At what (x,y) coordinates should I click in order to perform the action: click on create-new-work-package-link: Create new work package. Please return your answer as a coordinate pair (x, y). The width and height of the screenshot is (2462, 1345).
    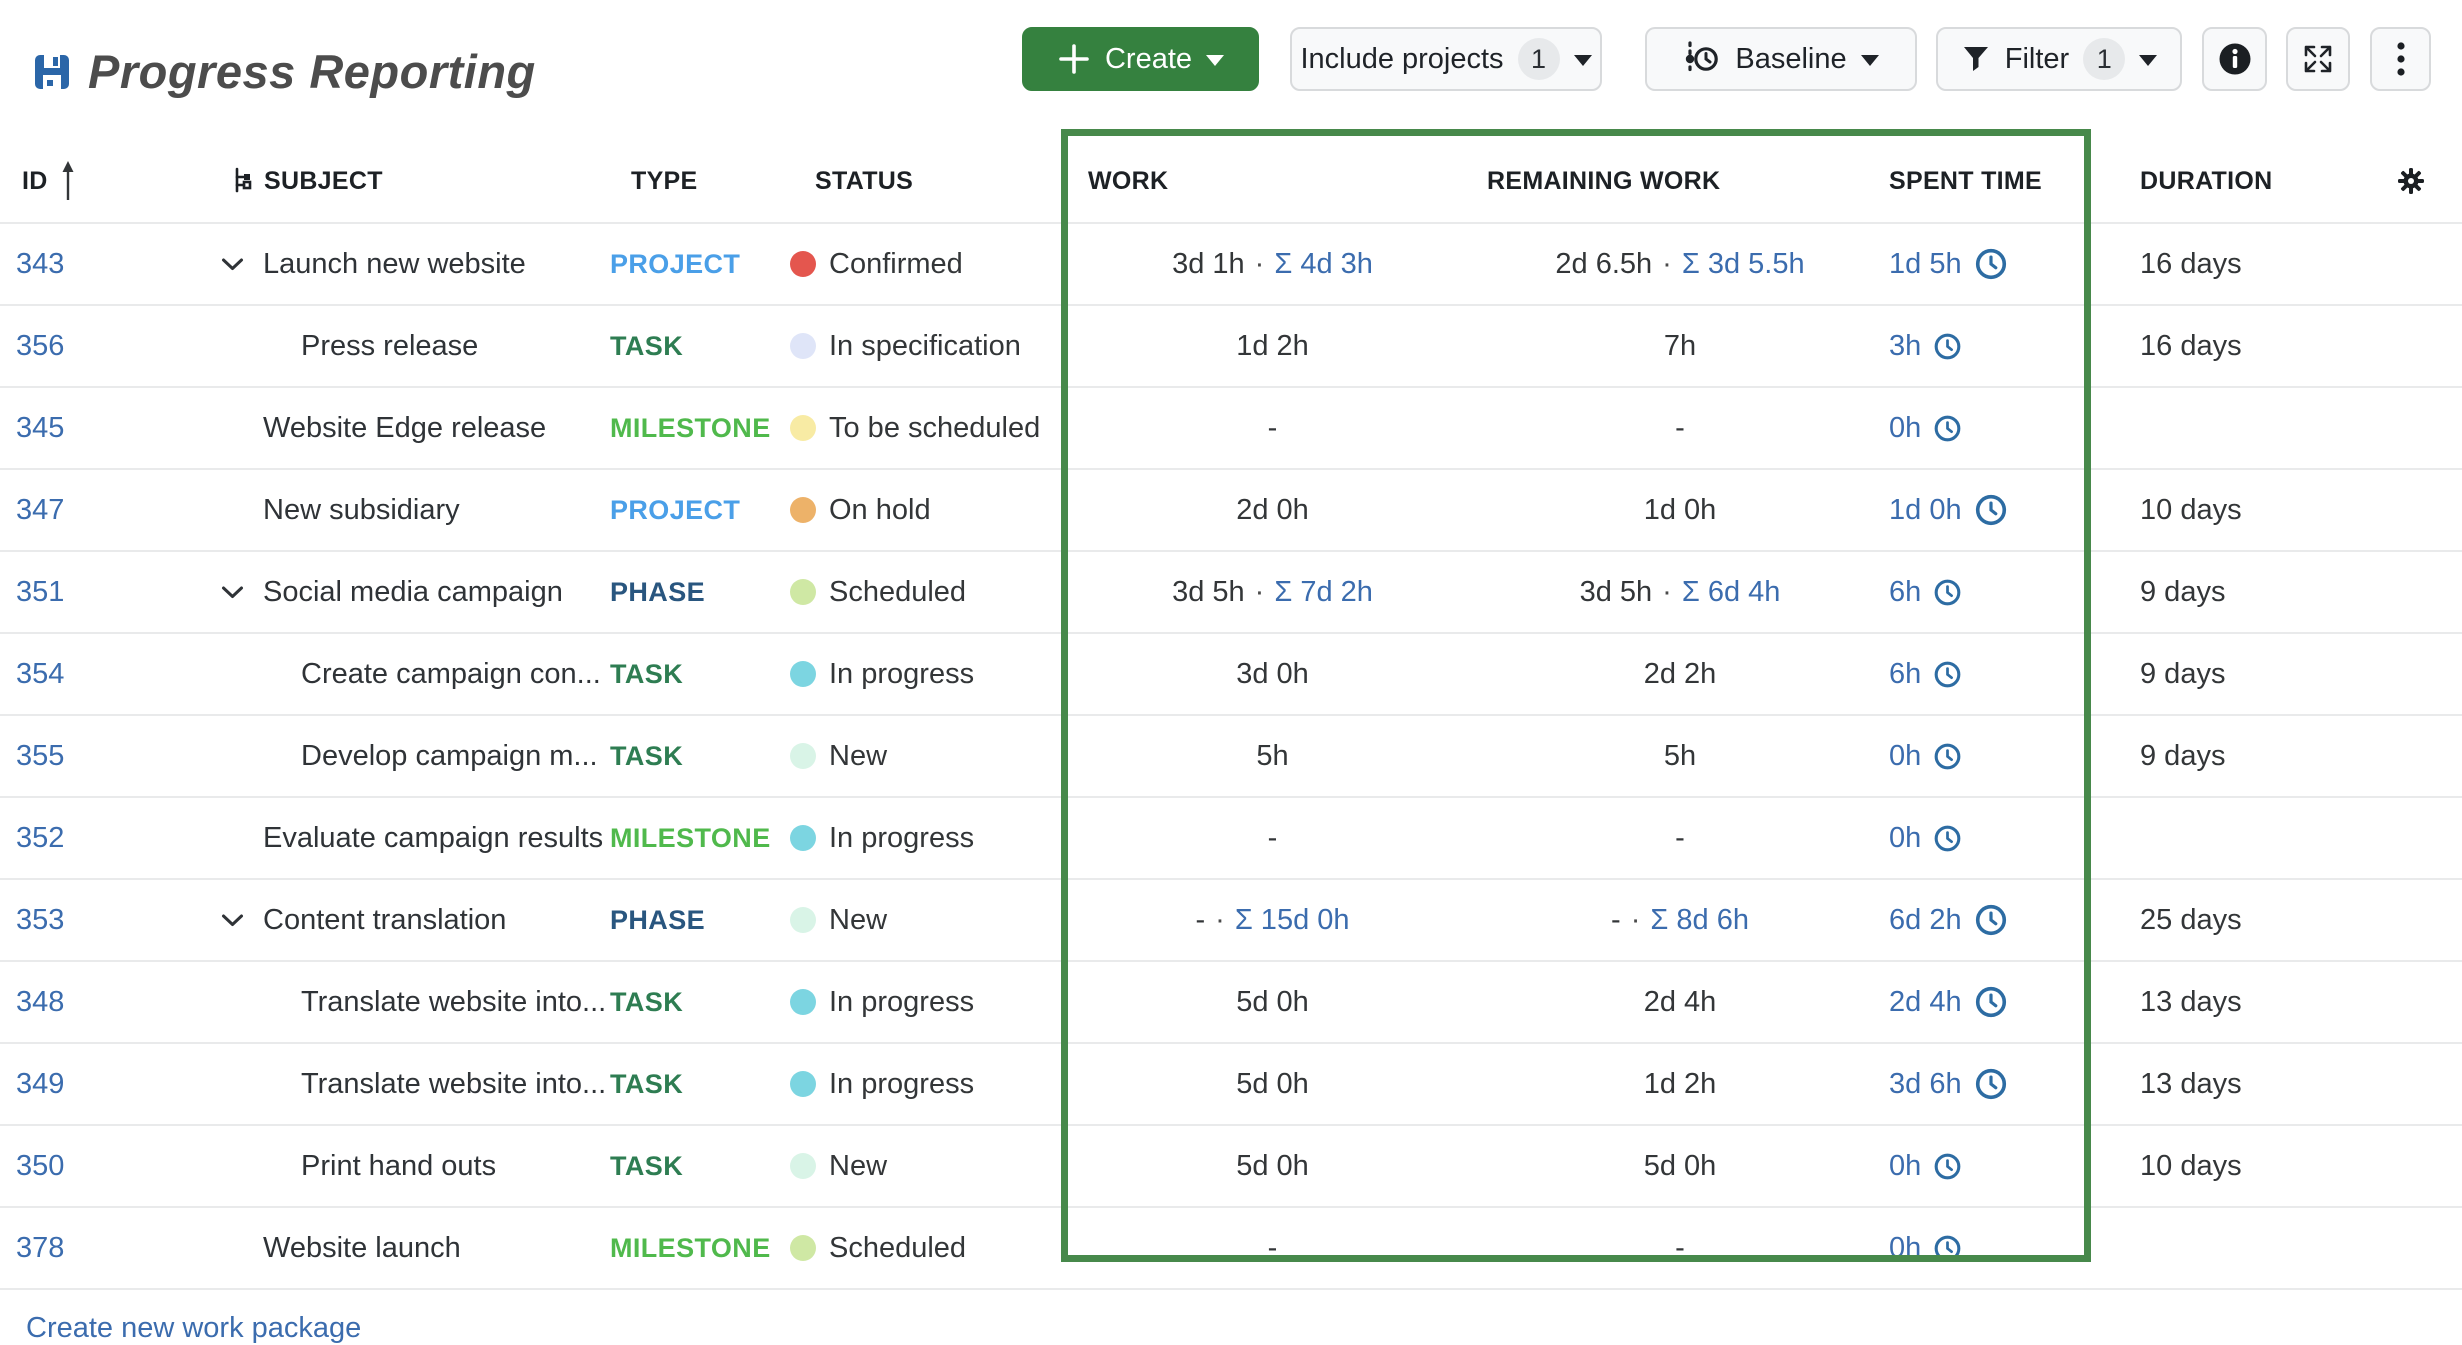
    Looking at the image, I should click on (194, 1328).